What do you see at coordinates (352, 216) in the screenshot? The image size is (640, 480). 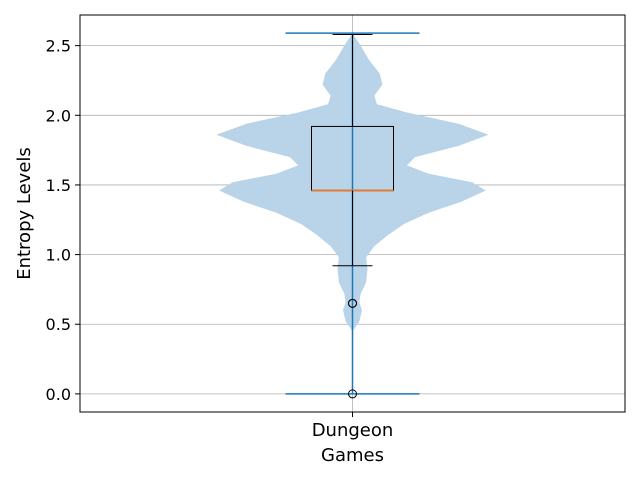 I see `boxplot-group` at bounding box center [352, 216].